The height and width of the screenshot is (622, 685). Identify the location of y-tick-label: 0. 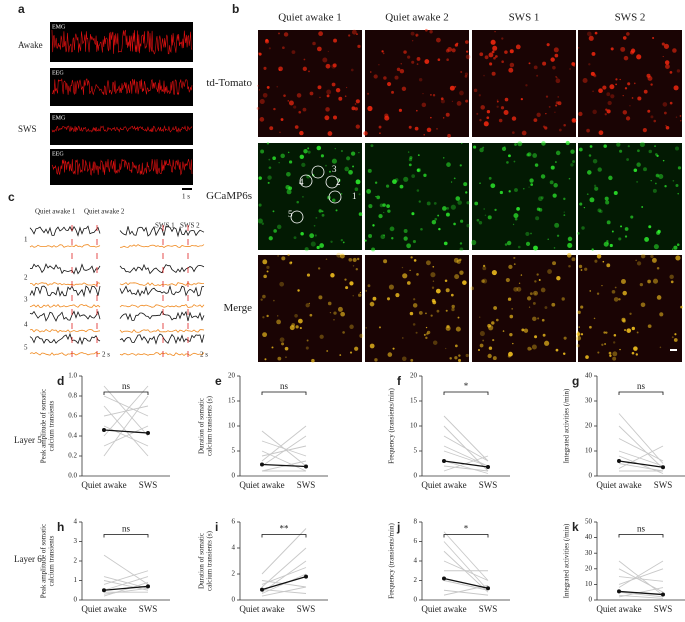
(416, 600).